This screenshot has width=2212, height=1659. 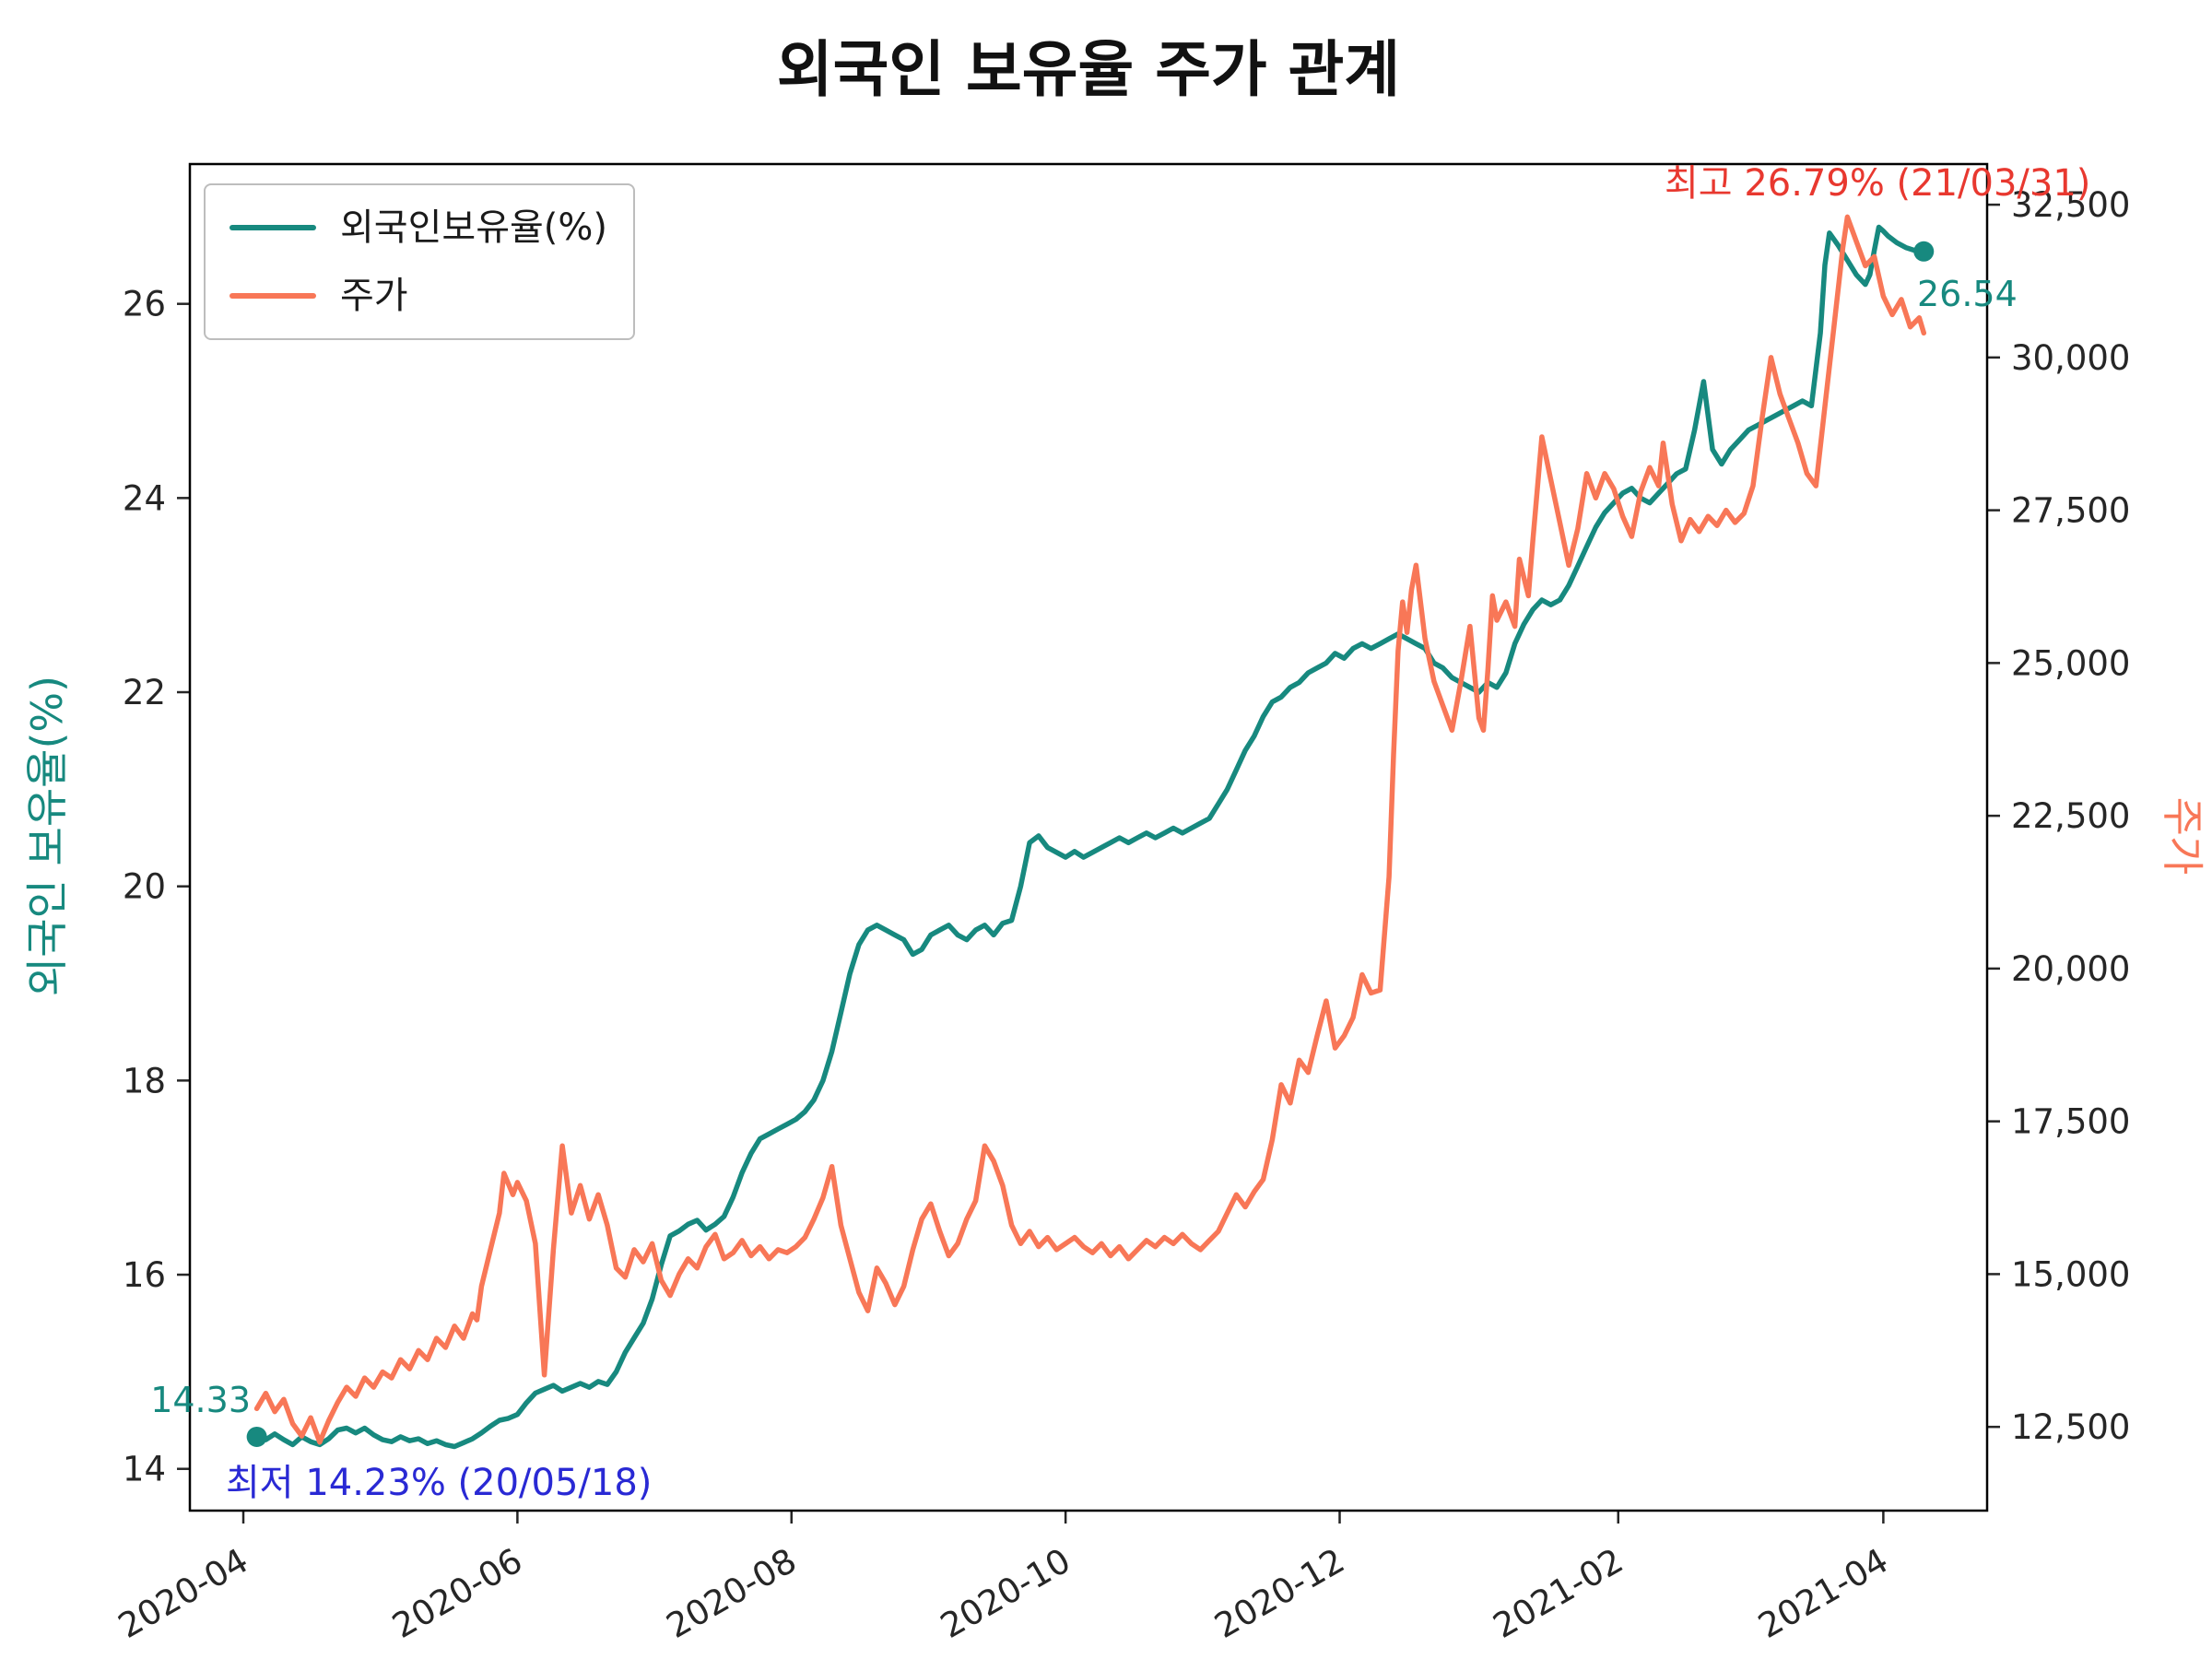 What do you see at coordinates (144, 304) in the screenshot?
I see `left-tick-label: 26` at bounding box center [144, 304].